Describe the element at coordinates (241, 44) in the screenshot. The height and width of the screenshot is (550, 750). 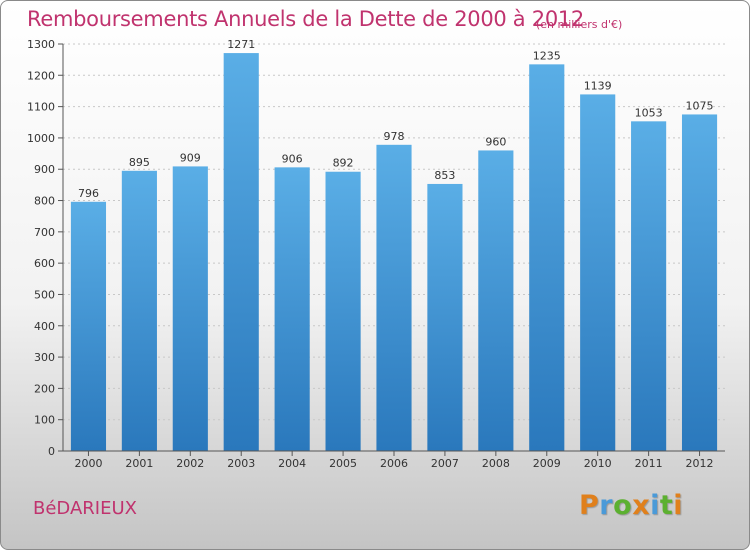
I see `data-label: 1271` at that location.